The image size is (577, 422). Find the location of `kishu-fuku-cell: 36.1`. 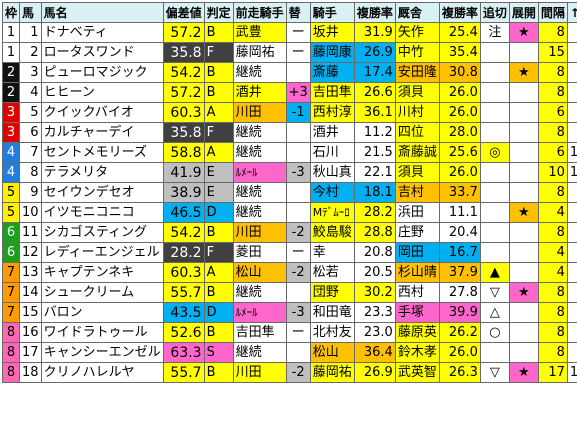

kishu-fuku-cell: 36.1 is located at coordinates (374, 112).